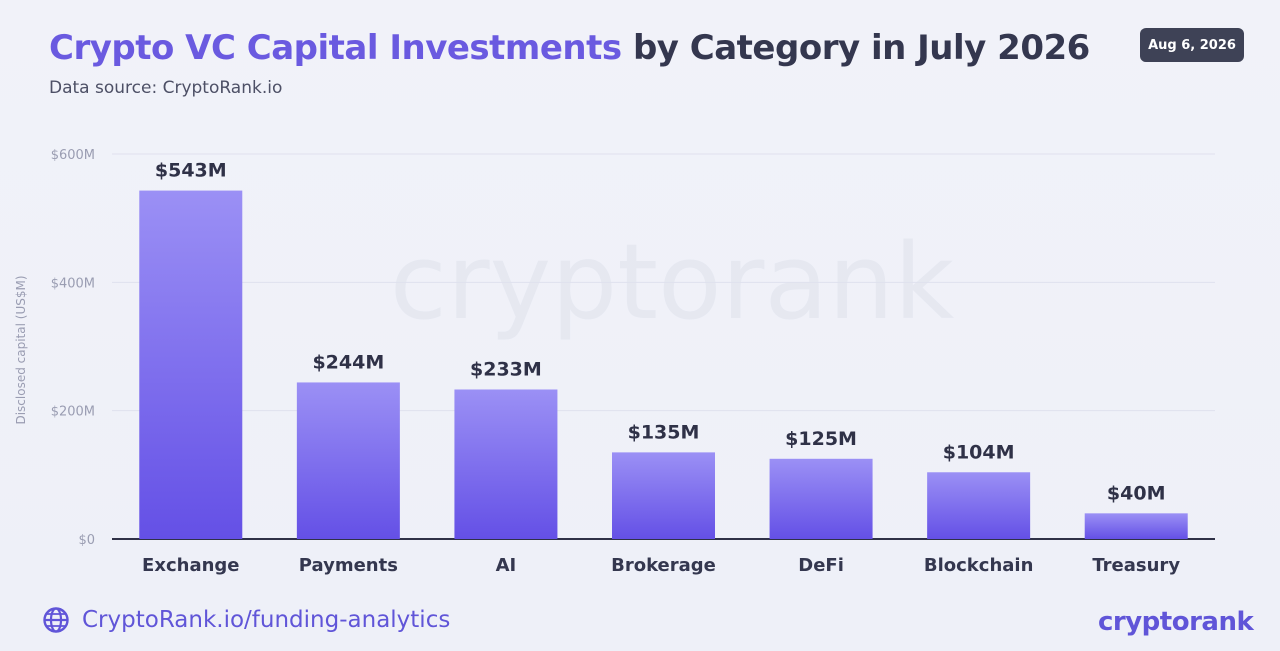 This screenshot has height=651, width=1280. I want to click on y-axis-label: Disclosed capital (US$M), so click(21, 349).